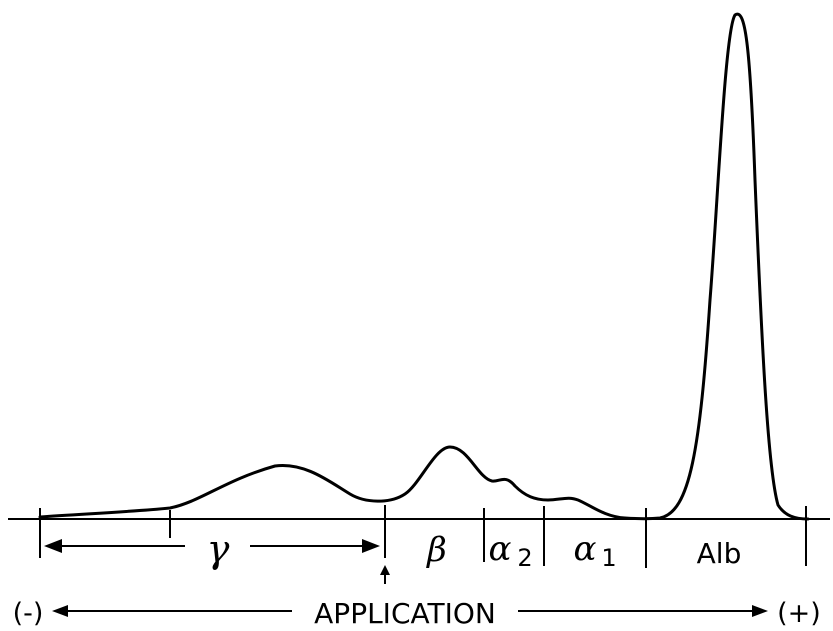 The image size is (833, 631). I want to click on direction-arrowhead-right, so click(760, 611).